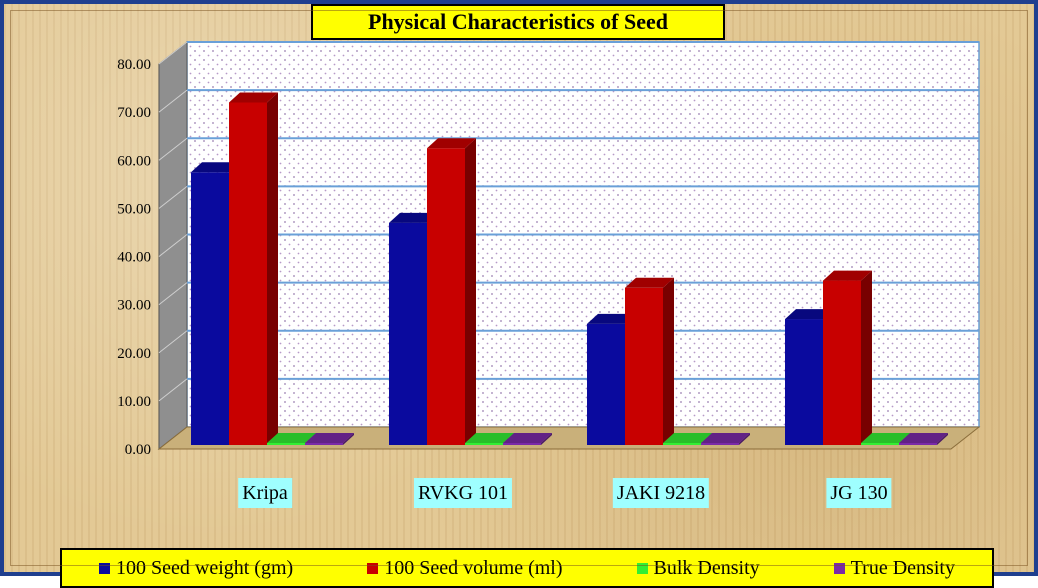 The image size is (1038, 588). I want to click on legend-item: 100 Seed volume (ml), so click(465, 568).